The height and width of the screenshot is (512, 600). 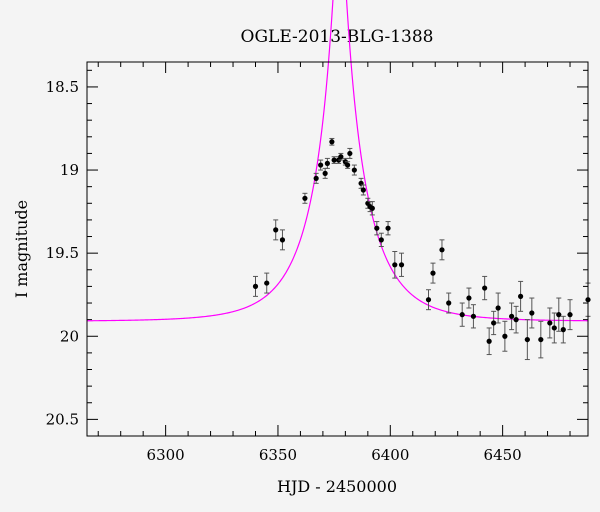 What do you see at coordinates (62, 253) in the screenshot?
I see `y-tick-label: 19.5` at bounding box center [62, 253].